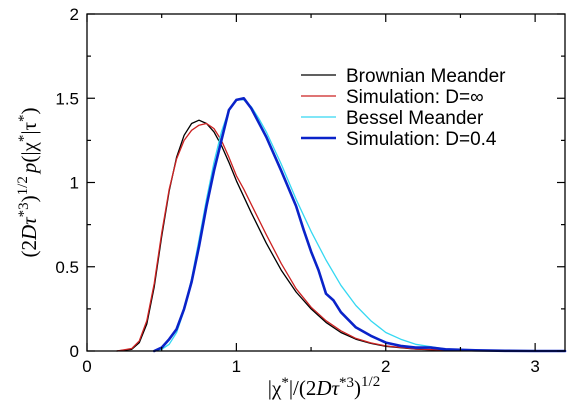 This screenshot has width=568, height=411. Describe the element at coordinates (324, 387) in the screenshot. I see `x-axis-title: |χ*|/(2Dτ*3)1/2` at that location.